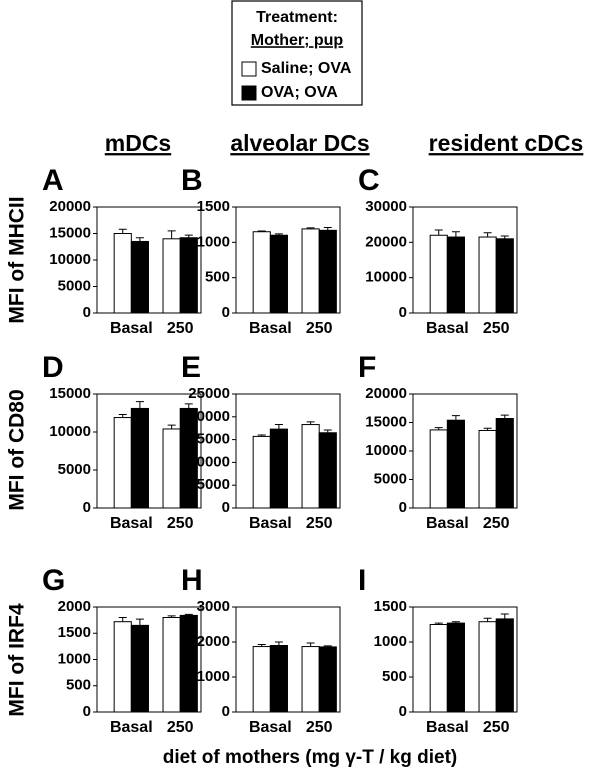  I want to click on row-label: MFI of IRF4, so click(17, 659).